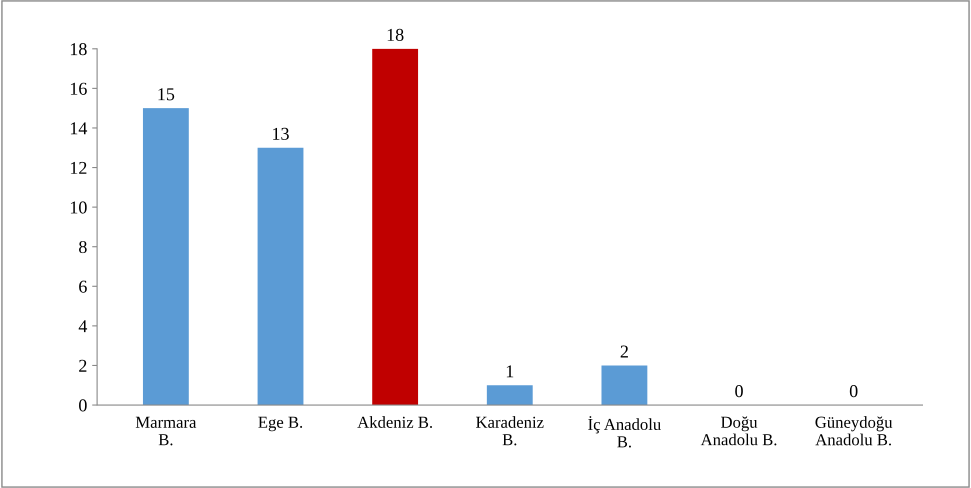  Describe the element at coordinates (624, 351) in the screenshot. I see `data-label: 2` at that location.